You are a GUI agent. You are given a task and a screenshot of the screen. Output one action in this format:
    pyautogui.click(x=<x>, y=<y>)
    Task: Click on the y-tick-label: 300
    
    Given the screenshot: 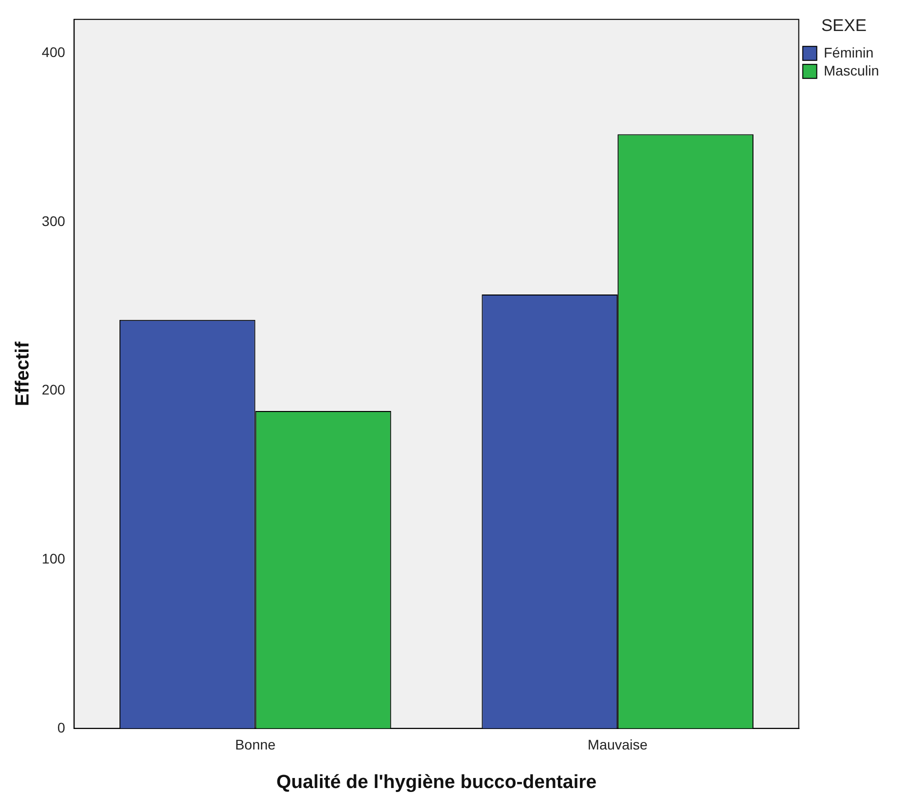 What is the action you would take?
    pyautogui.click(x=54, y=220)
    